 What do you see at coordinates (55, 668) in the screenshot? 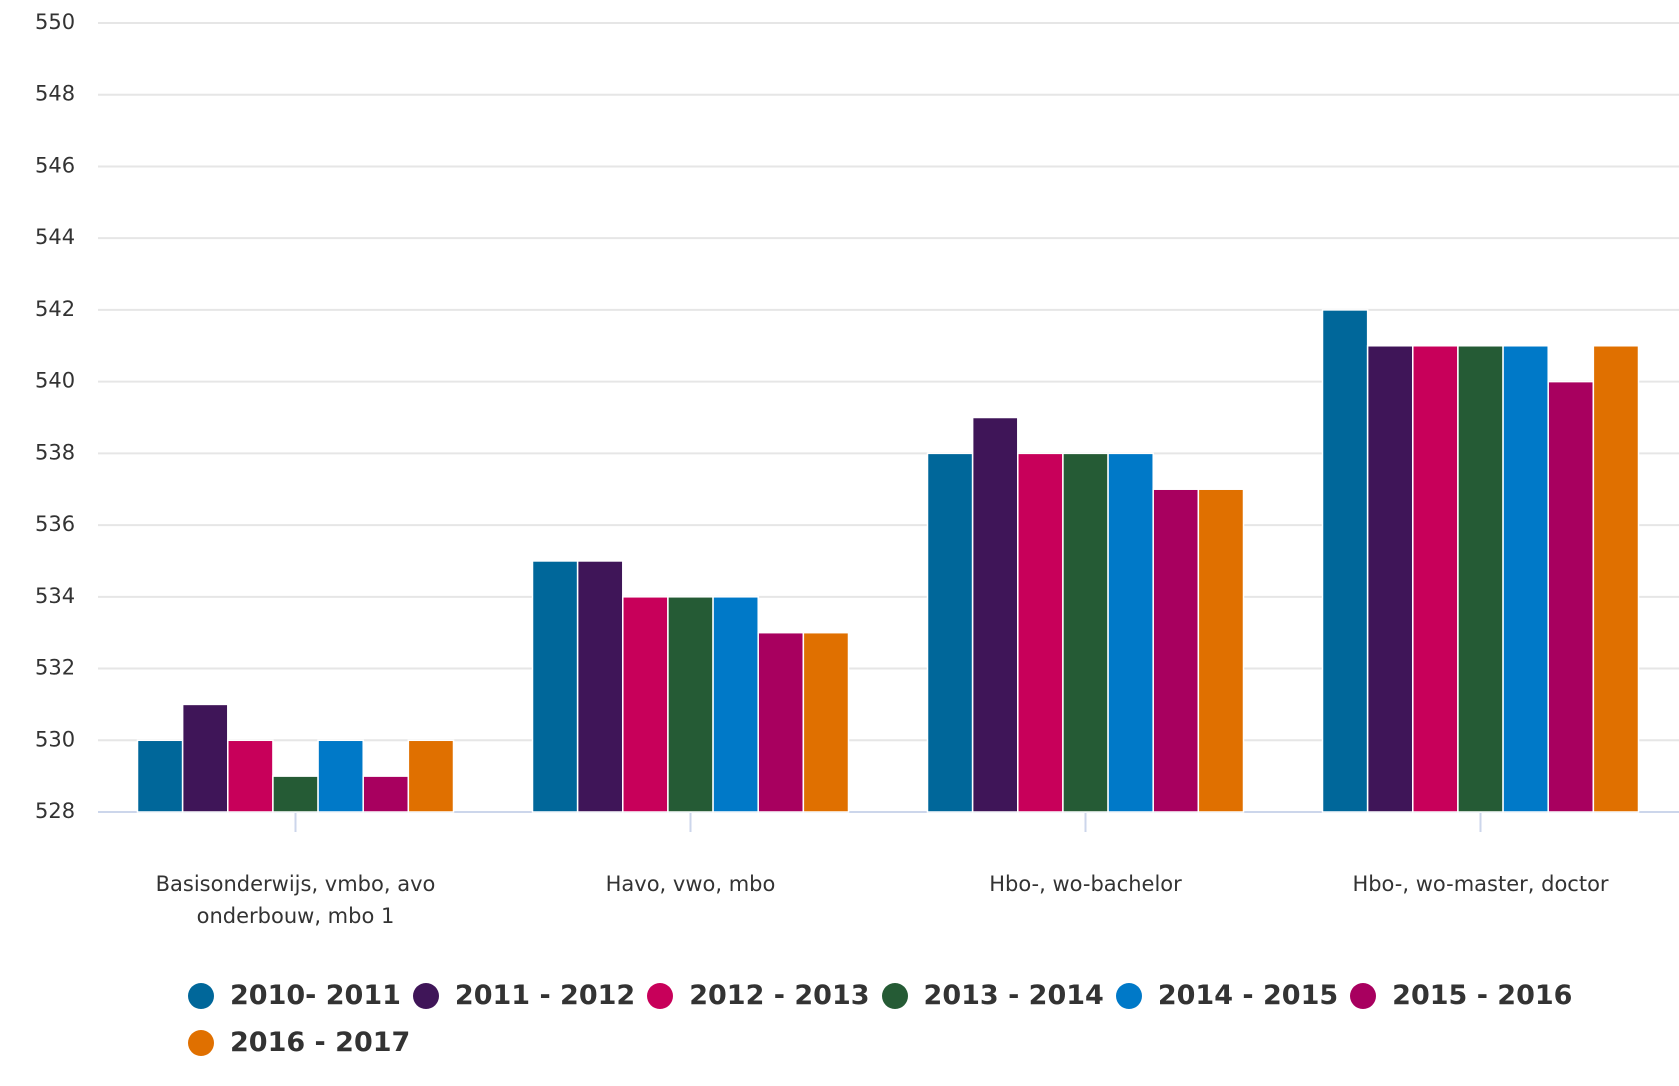
I see `y-tick-label: 532` at bounding box center [55, 668].